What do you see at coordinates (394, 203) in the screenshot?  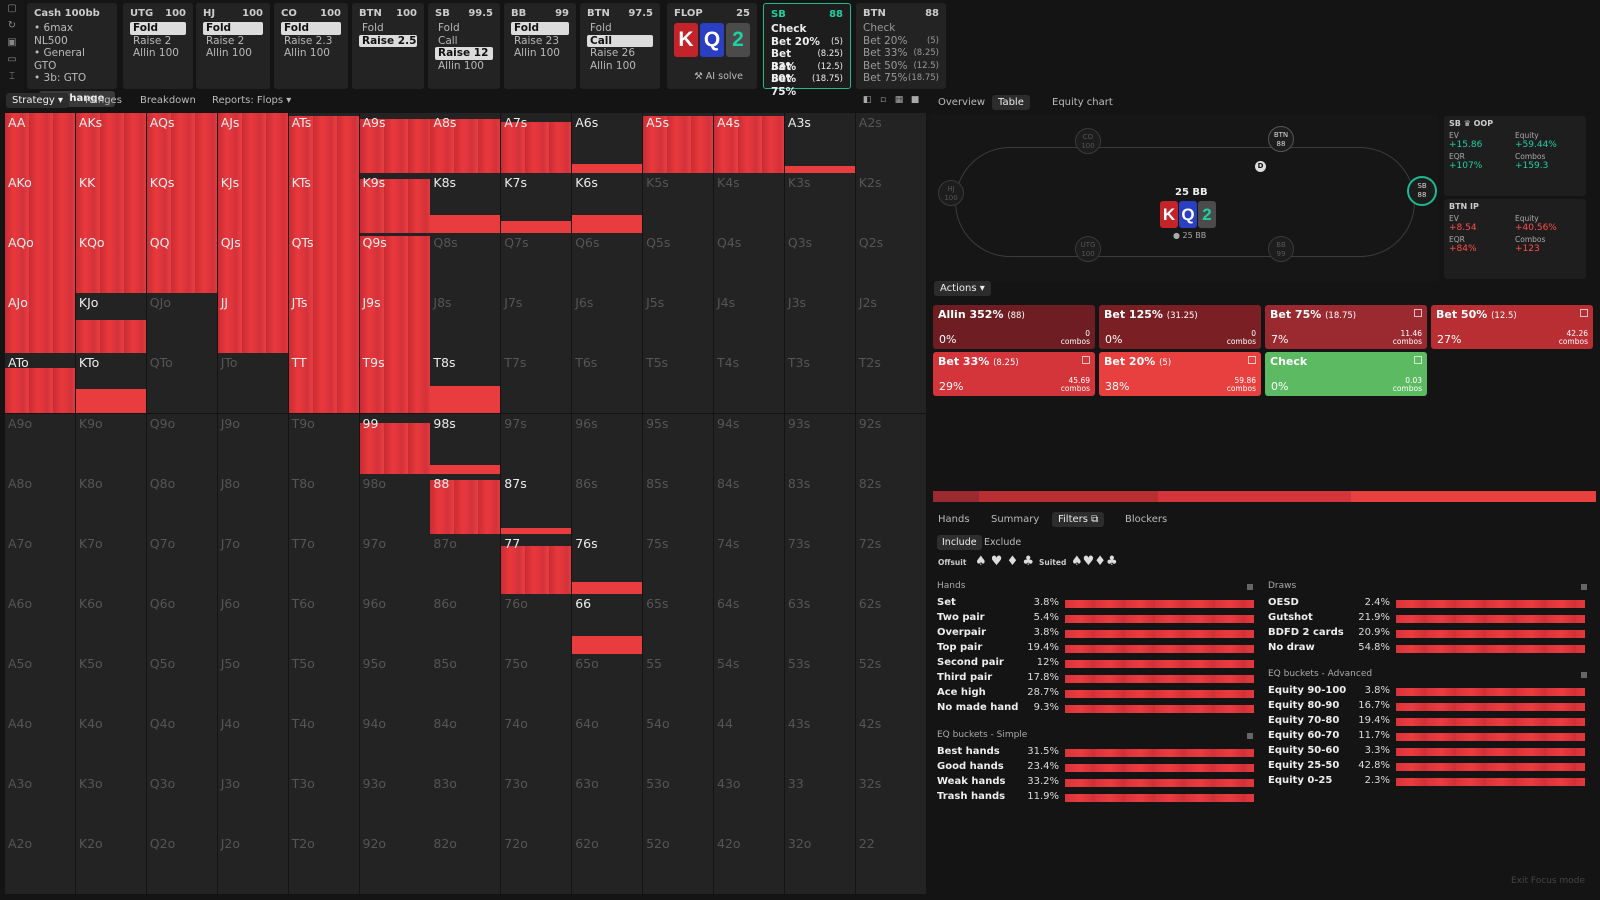 I see `hand-cell: K9s` at bounding box center [394, 203].